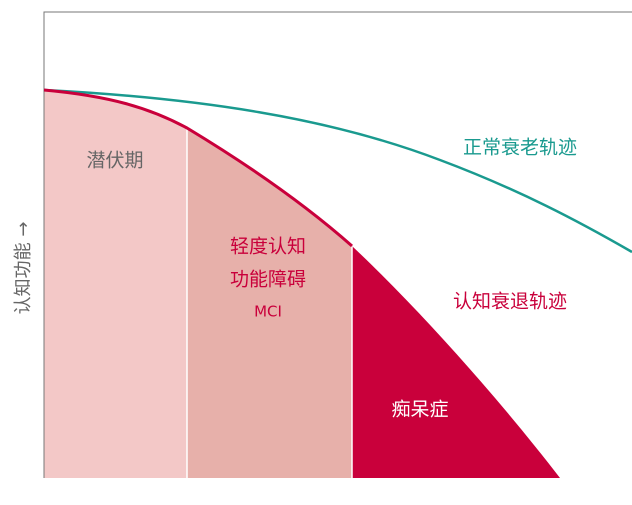 Image resolution: width=632 pixels, height=505 pixels. What do you see at coordinates (114, 161) in the screenshot?
I see `stage-label: 潜伏期` at bounding box center [114, 161].